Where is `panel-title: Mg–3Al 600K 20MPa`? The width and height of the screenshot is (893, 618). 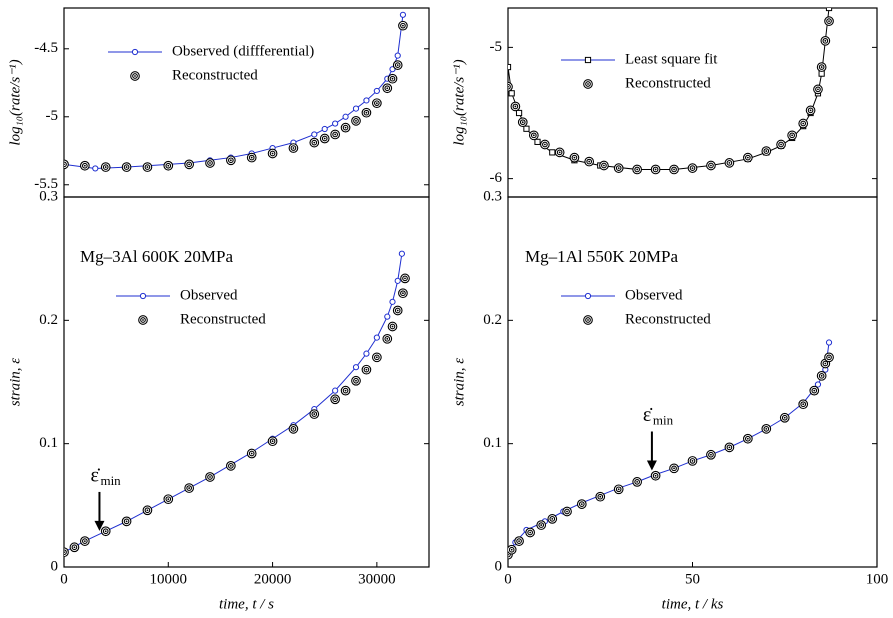 panel-title: Mg–3Al 600K 20MPa is located at coordinates (156, 256).